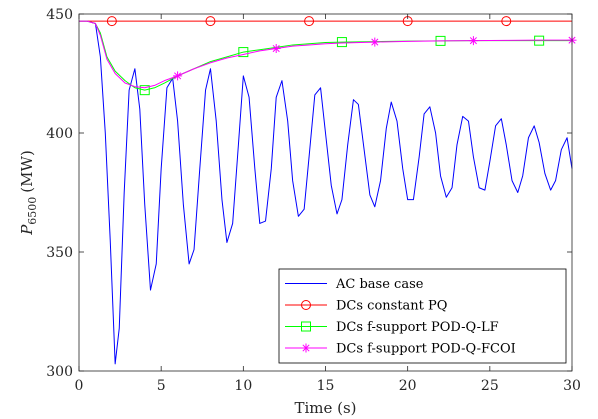  Describe the element at coordinates (379, 284) in the screenshot. I see `legend-text-ac-base-case: AC base case` at that location.